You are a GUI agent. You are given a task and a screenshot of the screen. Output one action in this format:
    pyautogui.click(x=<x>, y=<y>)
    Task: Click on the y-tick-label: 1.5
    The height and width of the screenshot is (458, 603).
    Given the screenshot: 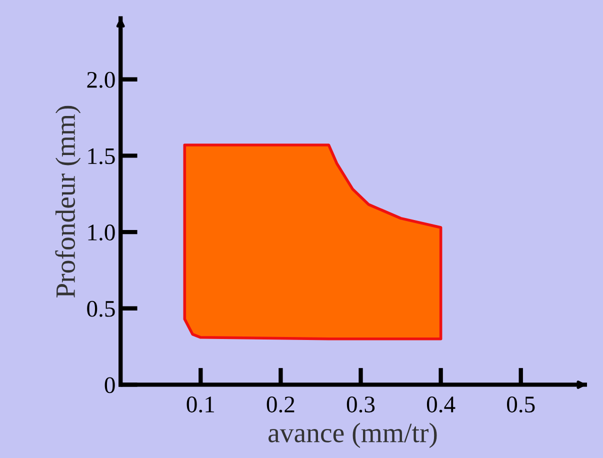 What is the action you would take?
    pyautogui.click(x=101, y=156)
    